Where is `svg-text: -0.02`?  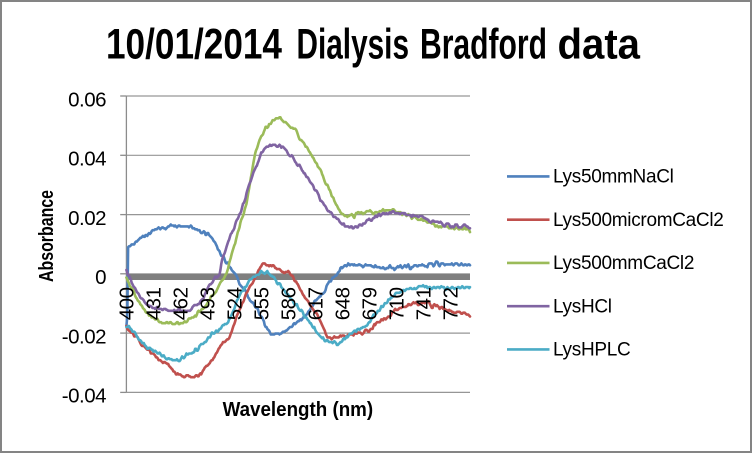 svg-text: -0.02 is located at coordinates (84, 336).